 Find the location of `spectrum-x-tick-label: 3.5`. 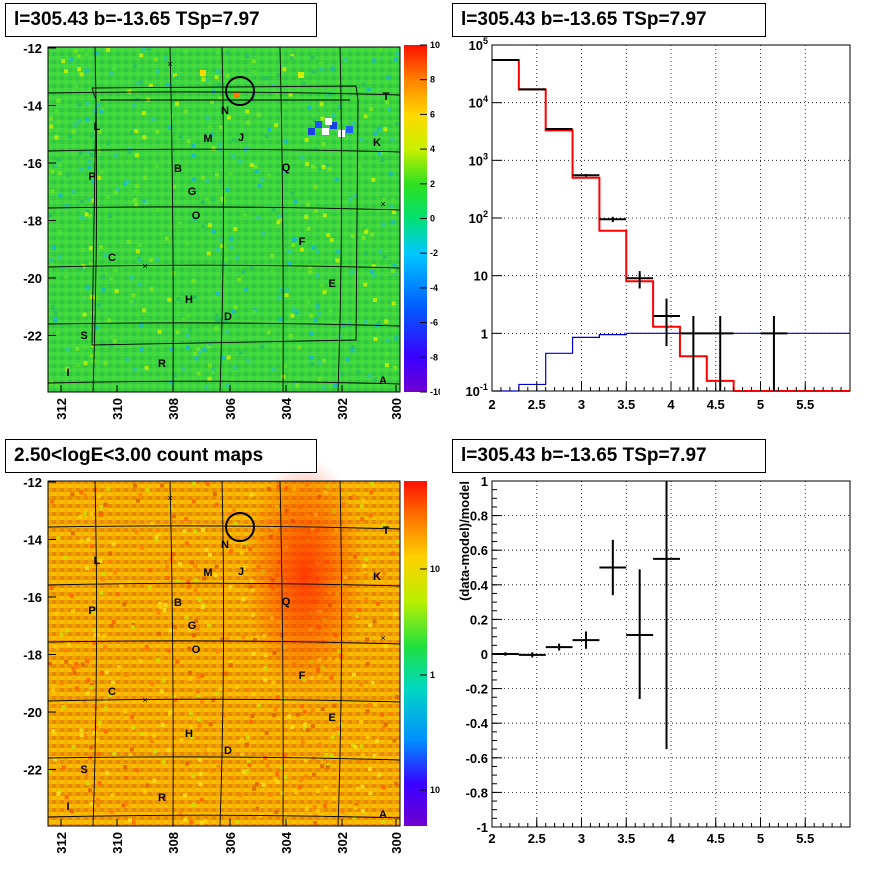

spectrum-x-tick-label: 3.5 is located at coordinates (626, 404).